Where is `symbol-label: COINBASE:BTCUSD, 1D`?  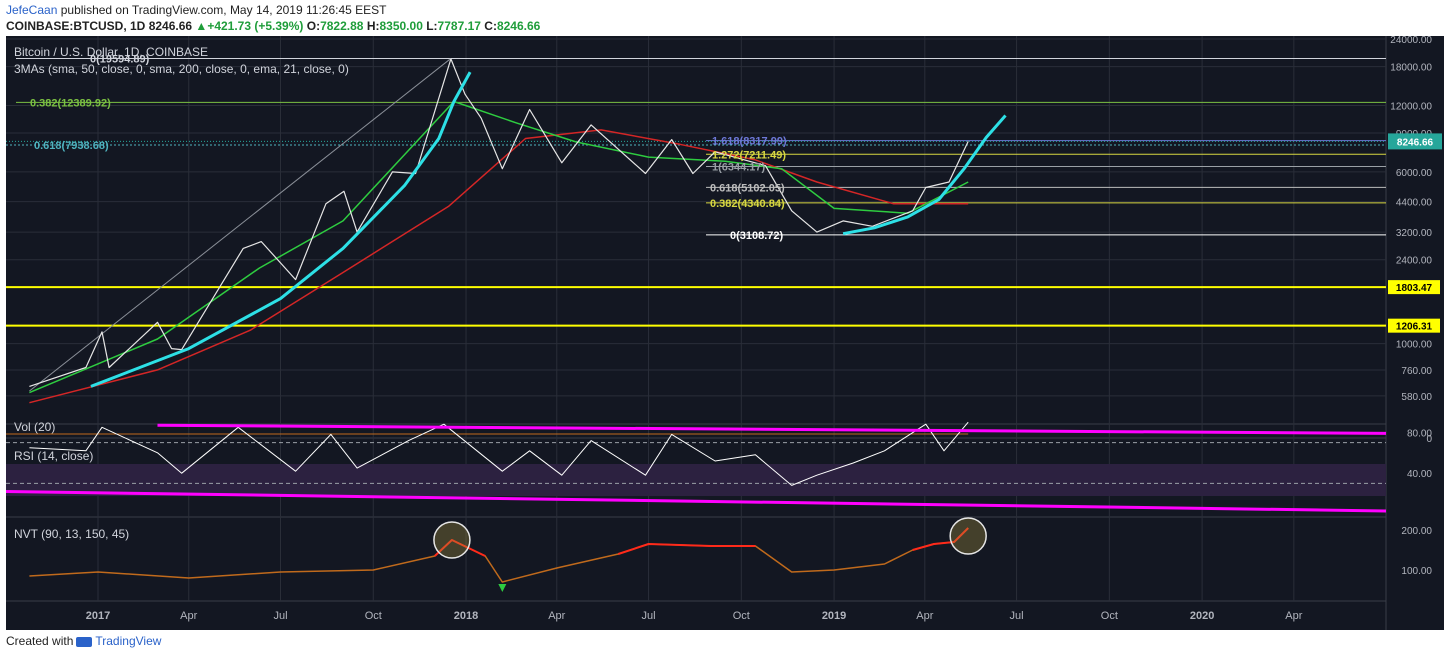
symbol-label: COINBASE:BTCUSD, 1D is located at coordinates (76, 26).